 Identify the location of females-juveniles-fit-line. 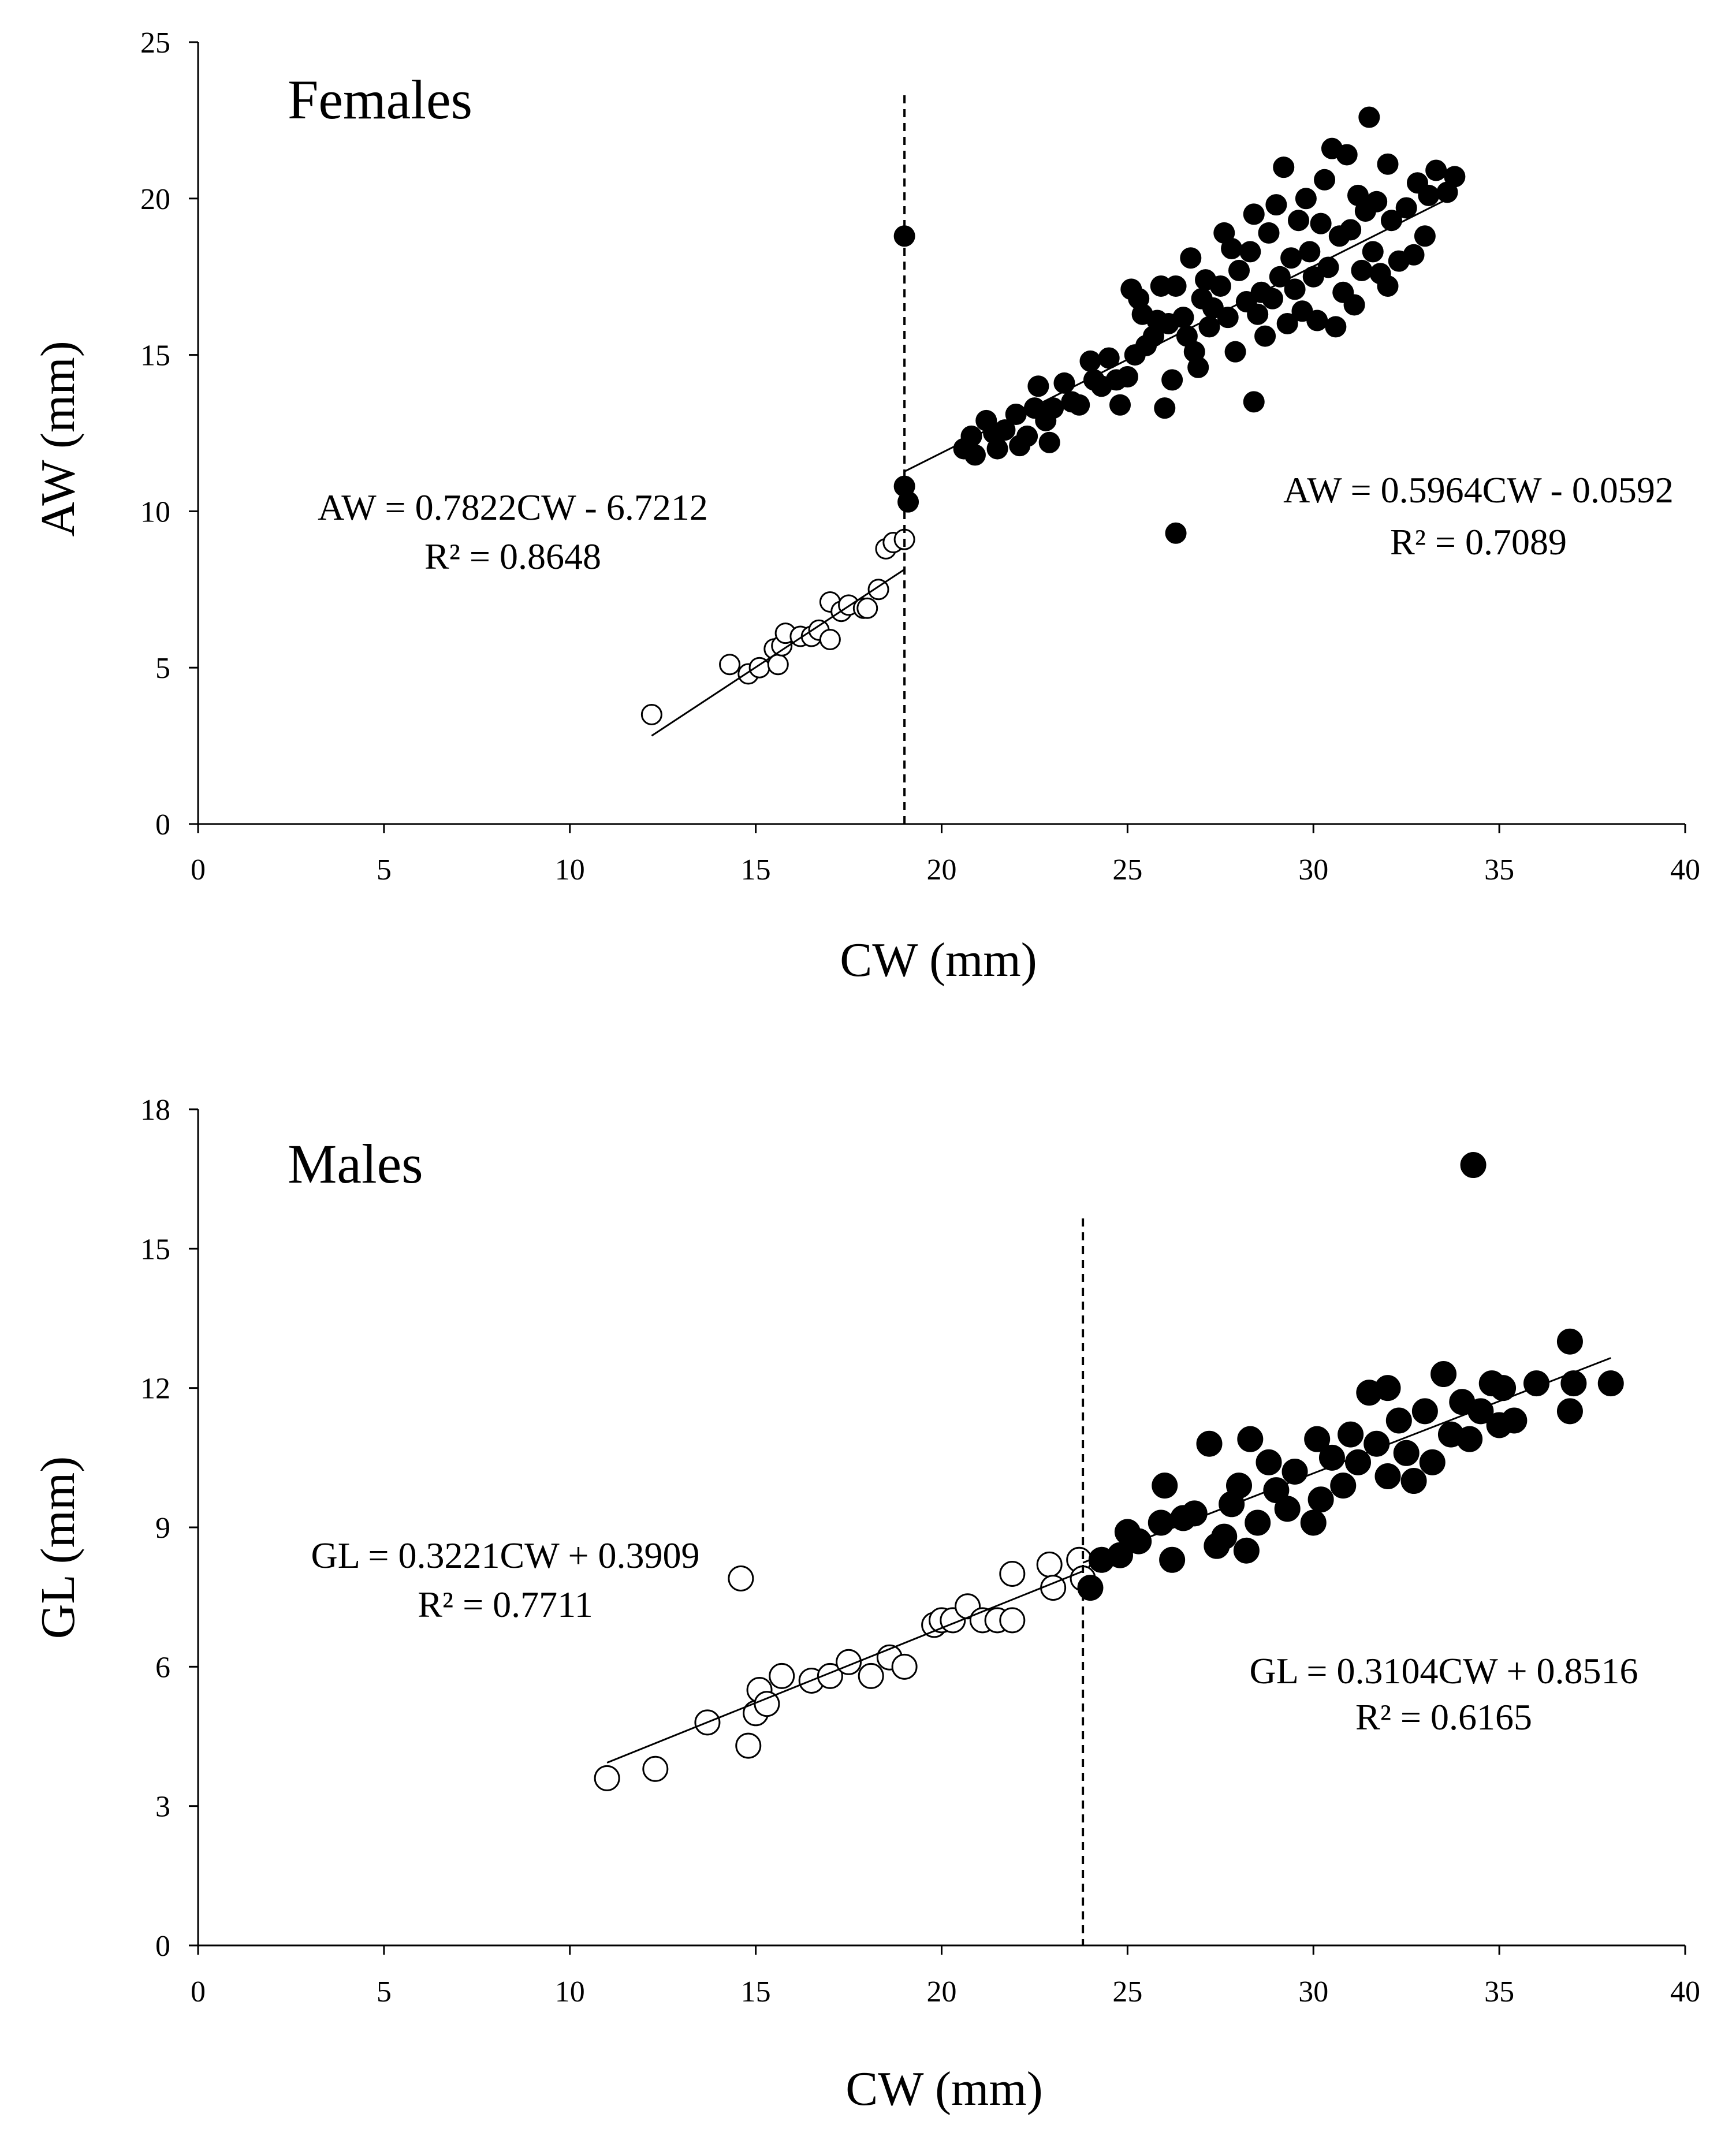
(778, 652).